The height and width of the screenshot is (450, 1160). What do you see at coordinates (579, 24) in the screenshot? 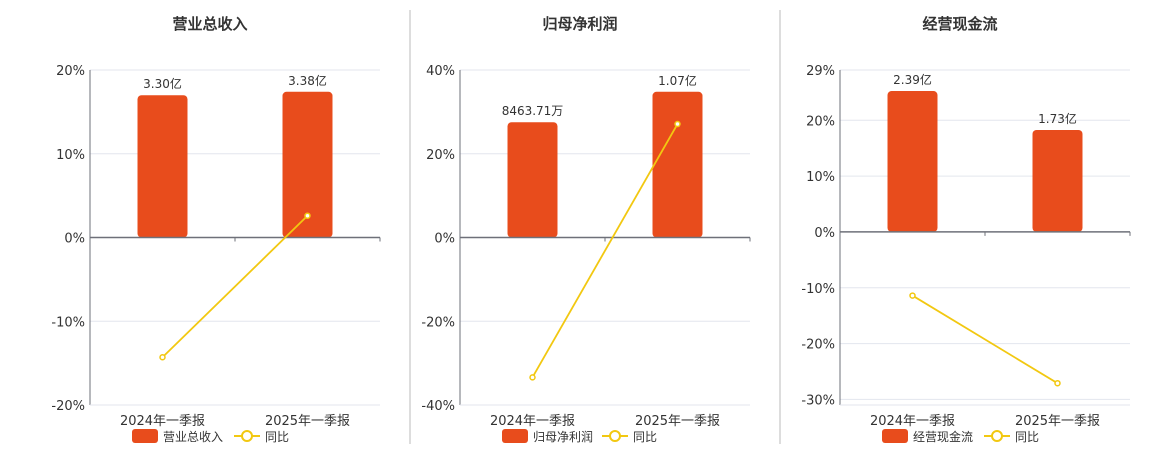
I see `chart-title: 归母净利润` at bounding box center [579, 24].